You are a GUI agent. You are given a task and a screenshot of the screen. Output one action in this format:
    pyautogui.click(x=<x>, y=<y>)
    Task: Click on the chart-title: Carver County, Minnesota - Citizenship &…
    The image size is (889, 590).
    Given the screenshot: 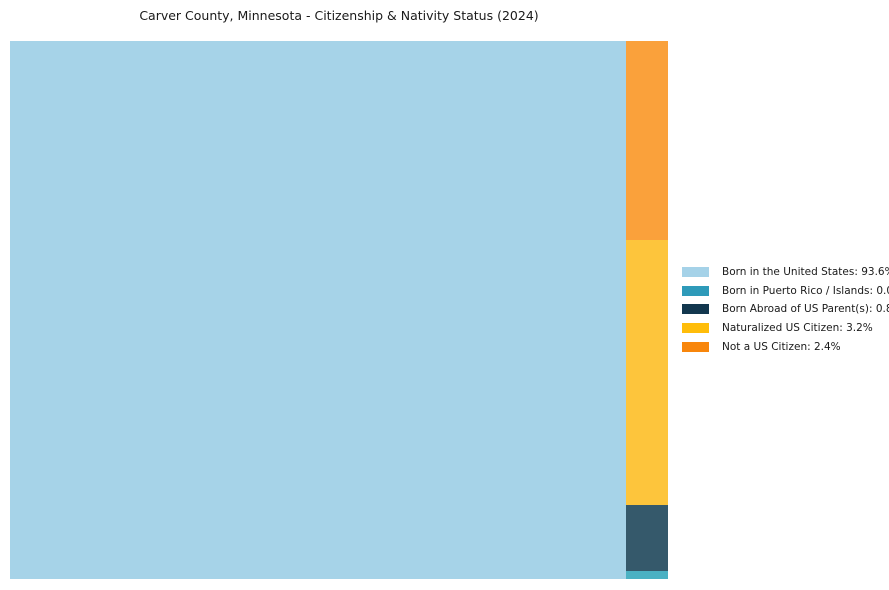 What is the action you would take?
    pyautogui.click(x=339, y=15)
    